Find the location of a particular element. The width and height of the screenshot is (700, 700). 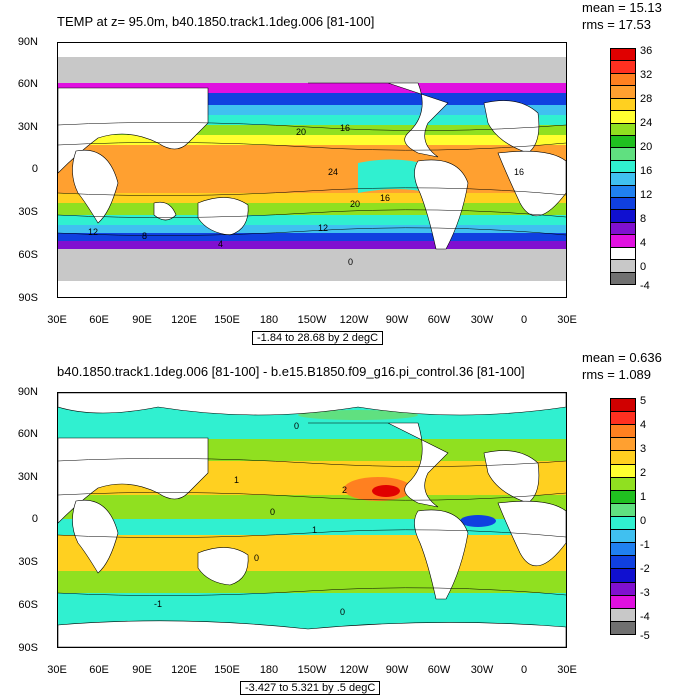

arctic-land is located at coordinates (312, 404).